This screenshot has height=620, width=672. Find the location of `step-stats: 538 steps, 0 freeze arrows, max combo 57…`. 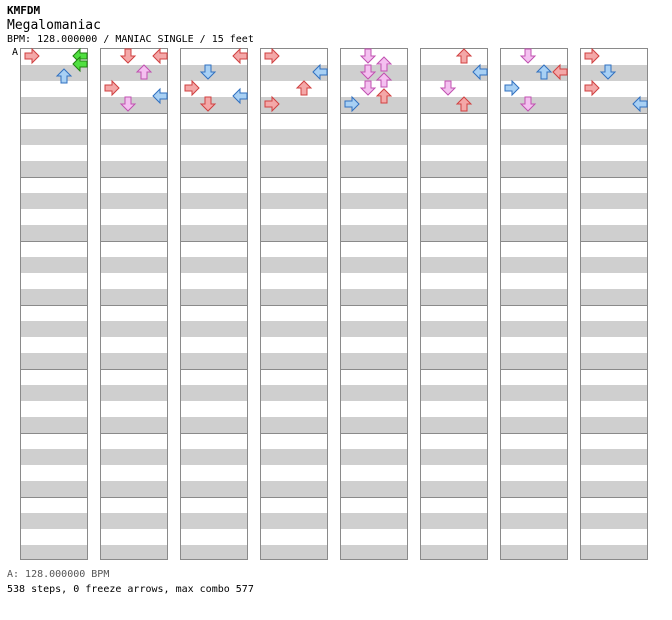

step-stats: 538 steps, 0 freeze arrows, max combo 57… is located at coordinates (130, 589).